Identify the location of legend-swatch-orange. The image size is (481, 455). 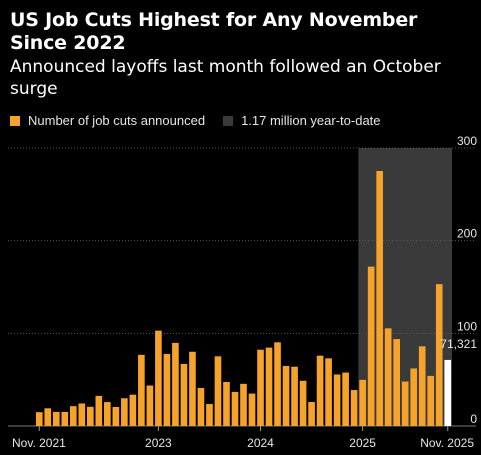
(15, 120).